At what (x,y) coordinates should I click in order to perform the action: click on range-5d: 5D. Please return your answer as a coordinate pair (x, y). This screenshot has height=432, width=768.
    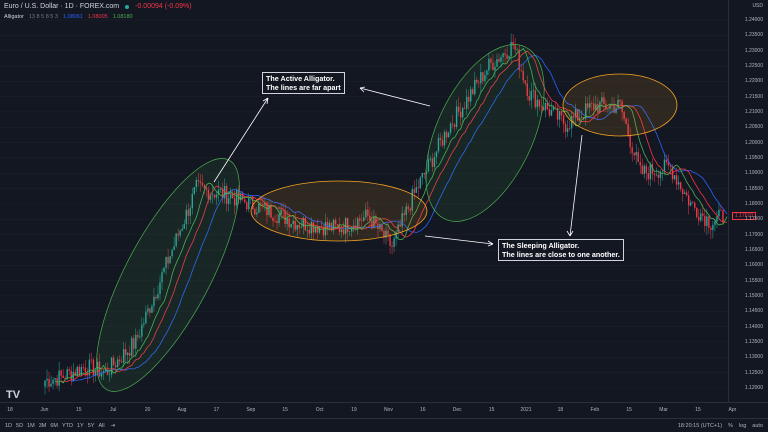
    Looking at the image, I should click on (20, 425).